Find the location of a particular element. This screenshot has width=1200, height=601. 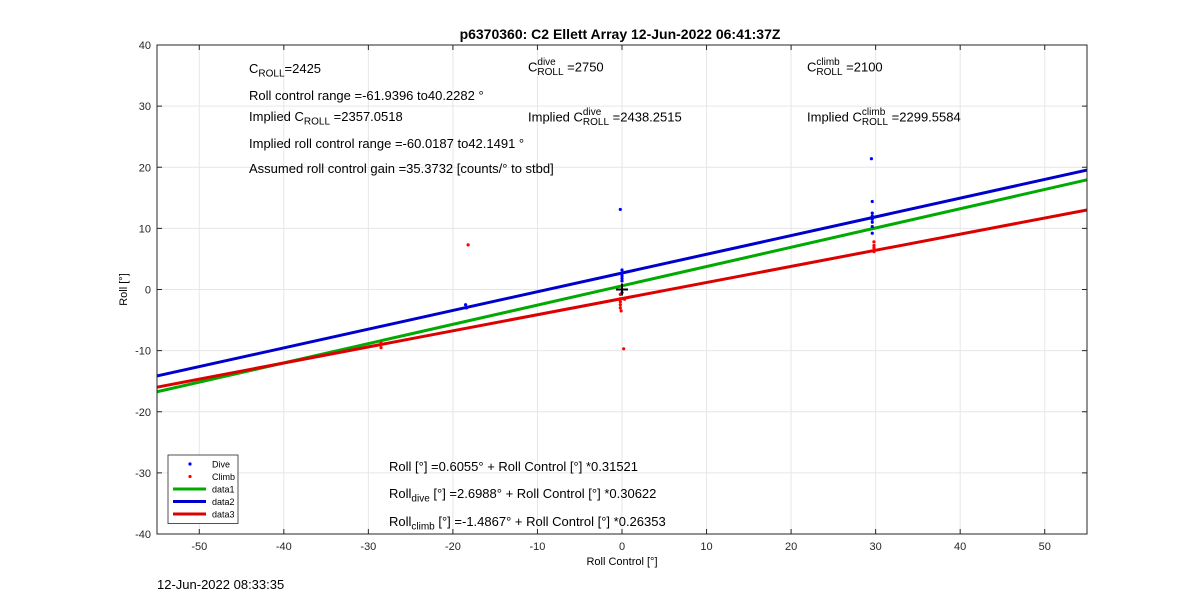

x-tick-label: -10 is located at coordinates (538, 547).